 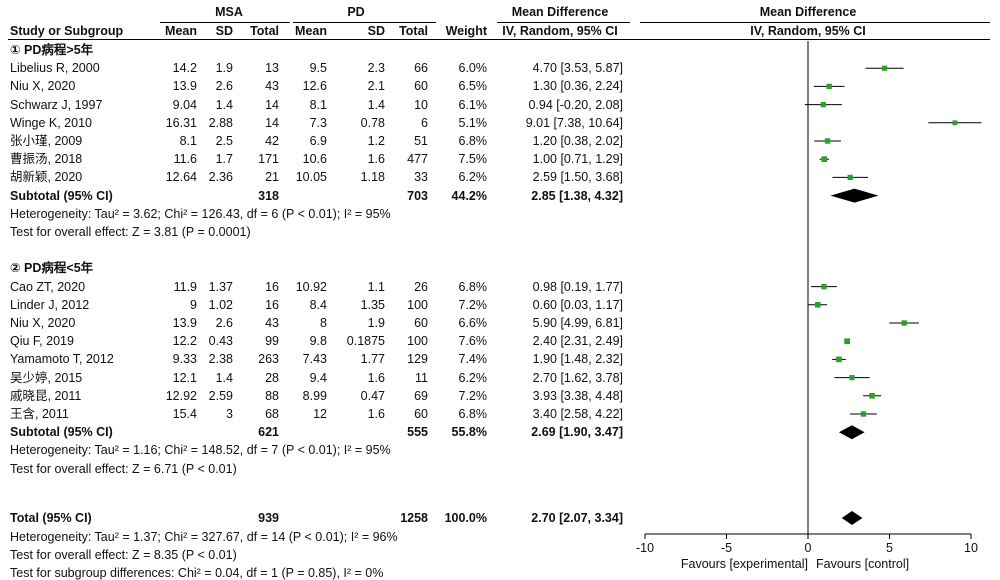 I want to click on column-header-sd1: SD, so click(x=224, y=31).